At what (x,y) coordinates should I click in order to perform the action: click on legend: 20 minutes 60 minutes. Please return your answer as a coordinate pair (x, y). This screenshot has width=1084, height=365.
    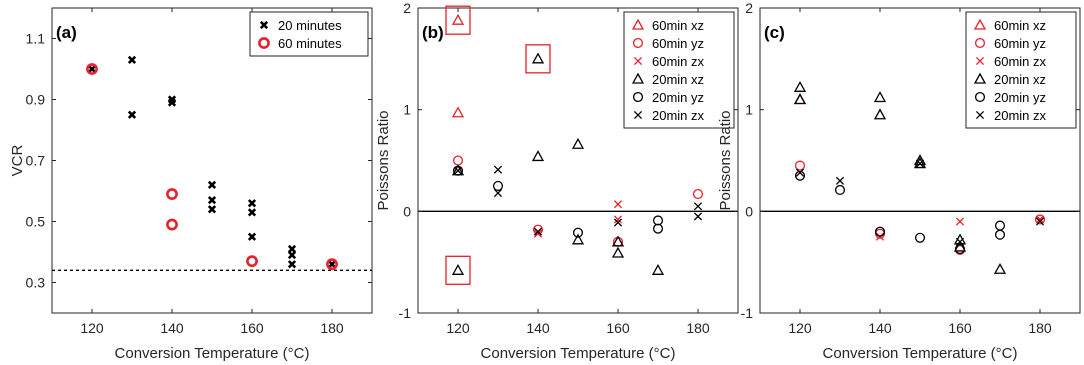
    Looking at the image, I should click on (309, 34).